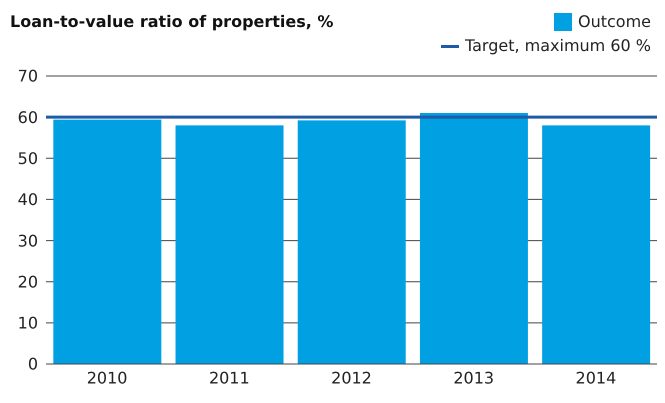 The image size is (665, 403). What do you see at coordinates (596, 378) in the screenshot?
I see `x-tick-label: 2014` at bounding box center [596, 378].